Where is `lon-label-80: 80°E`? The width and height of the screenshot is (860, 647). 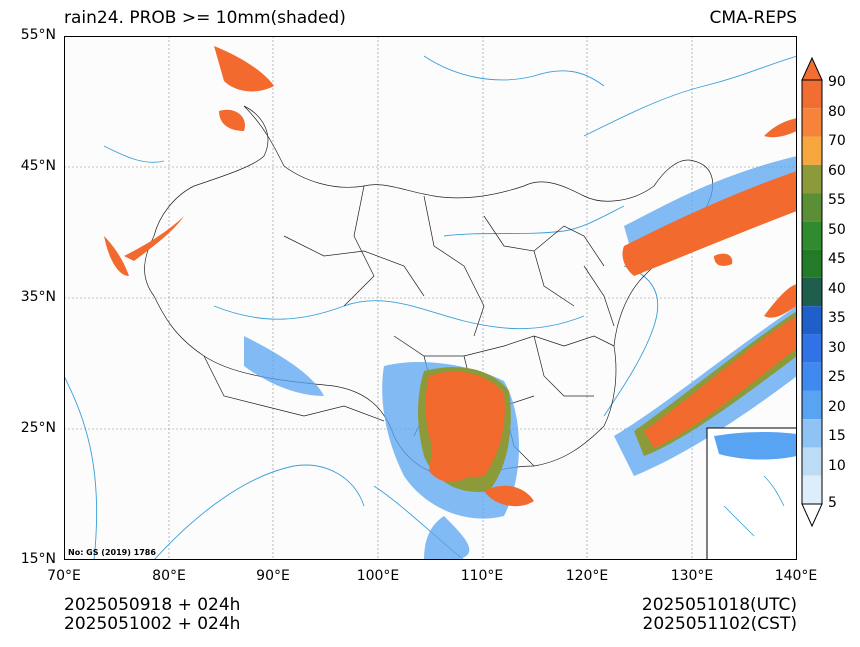 lon-label-80: 80°E is located at coordinates (169, 576).